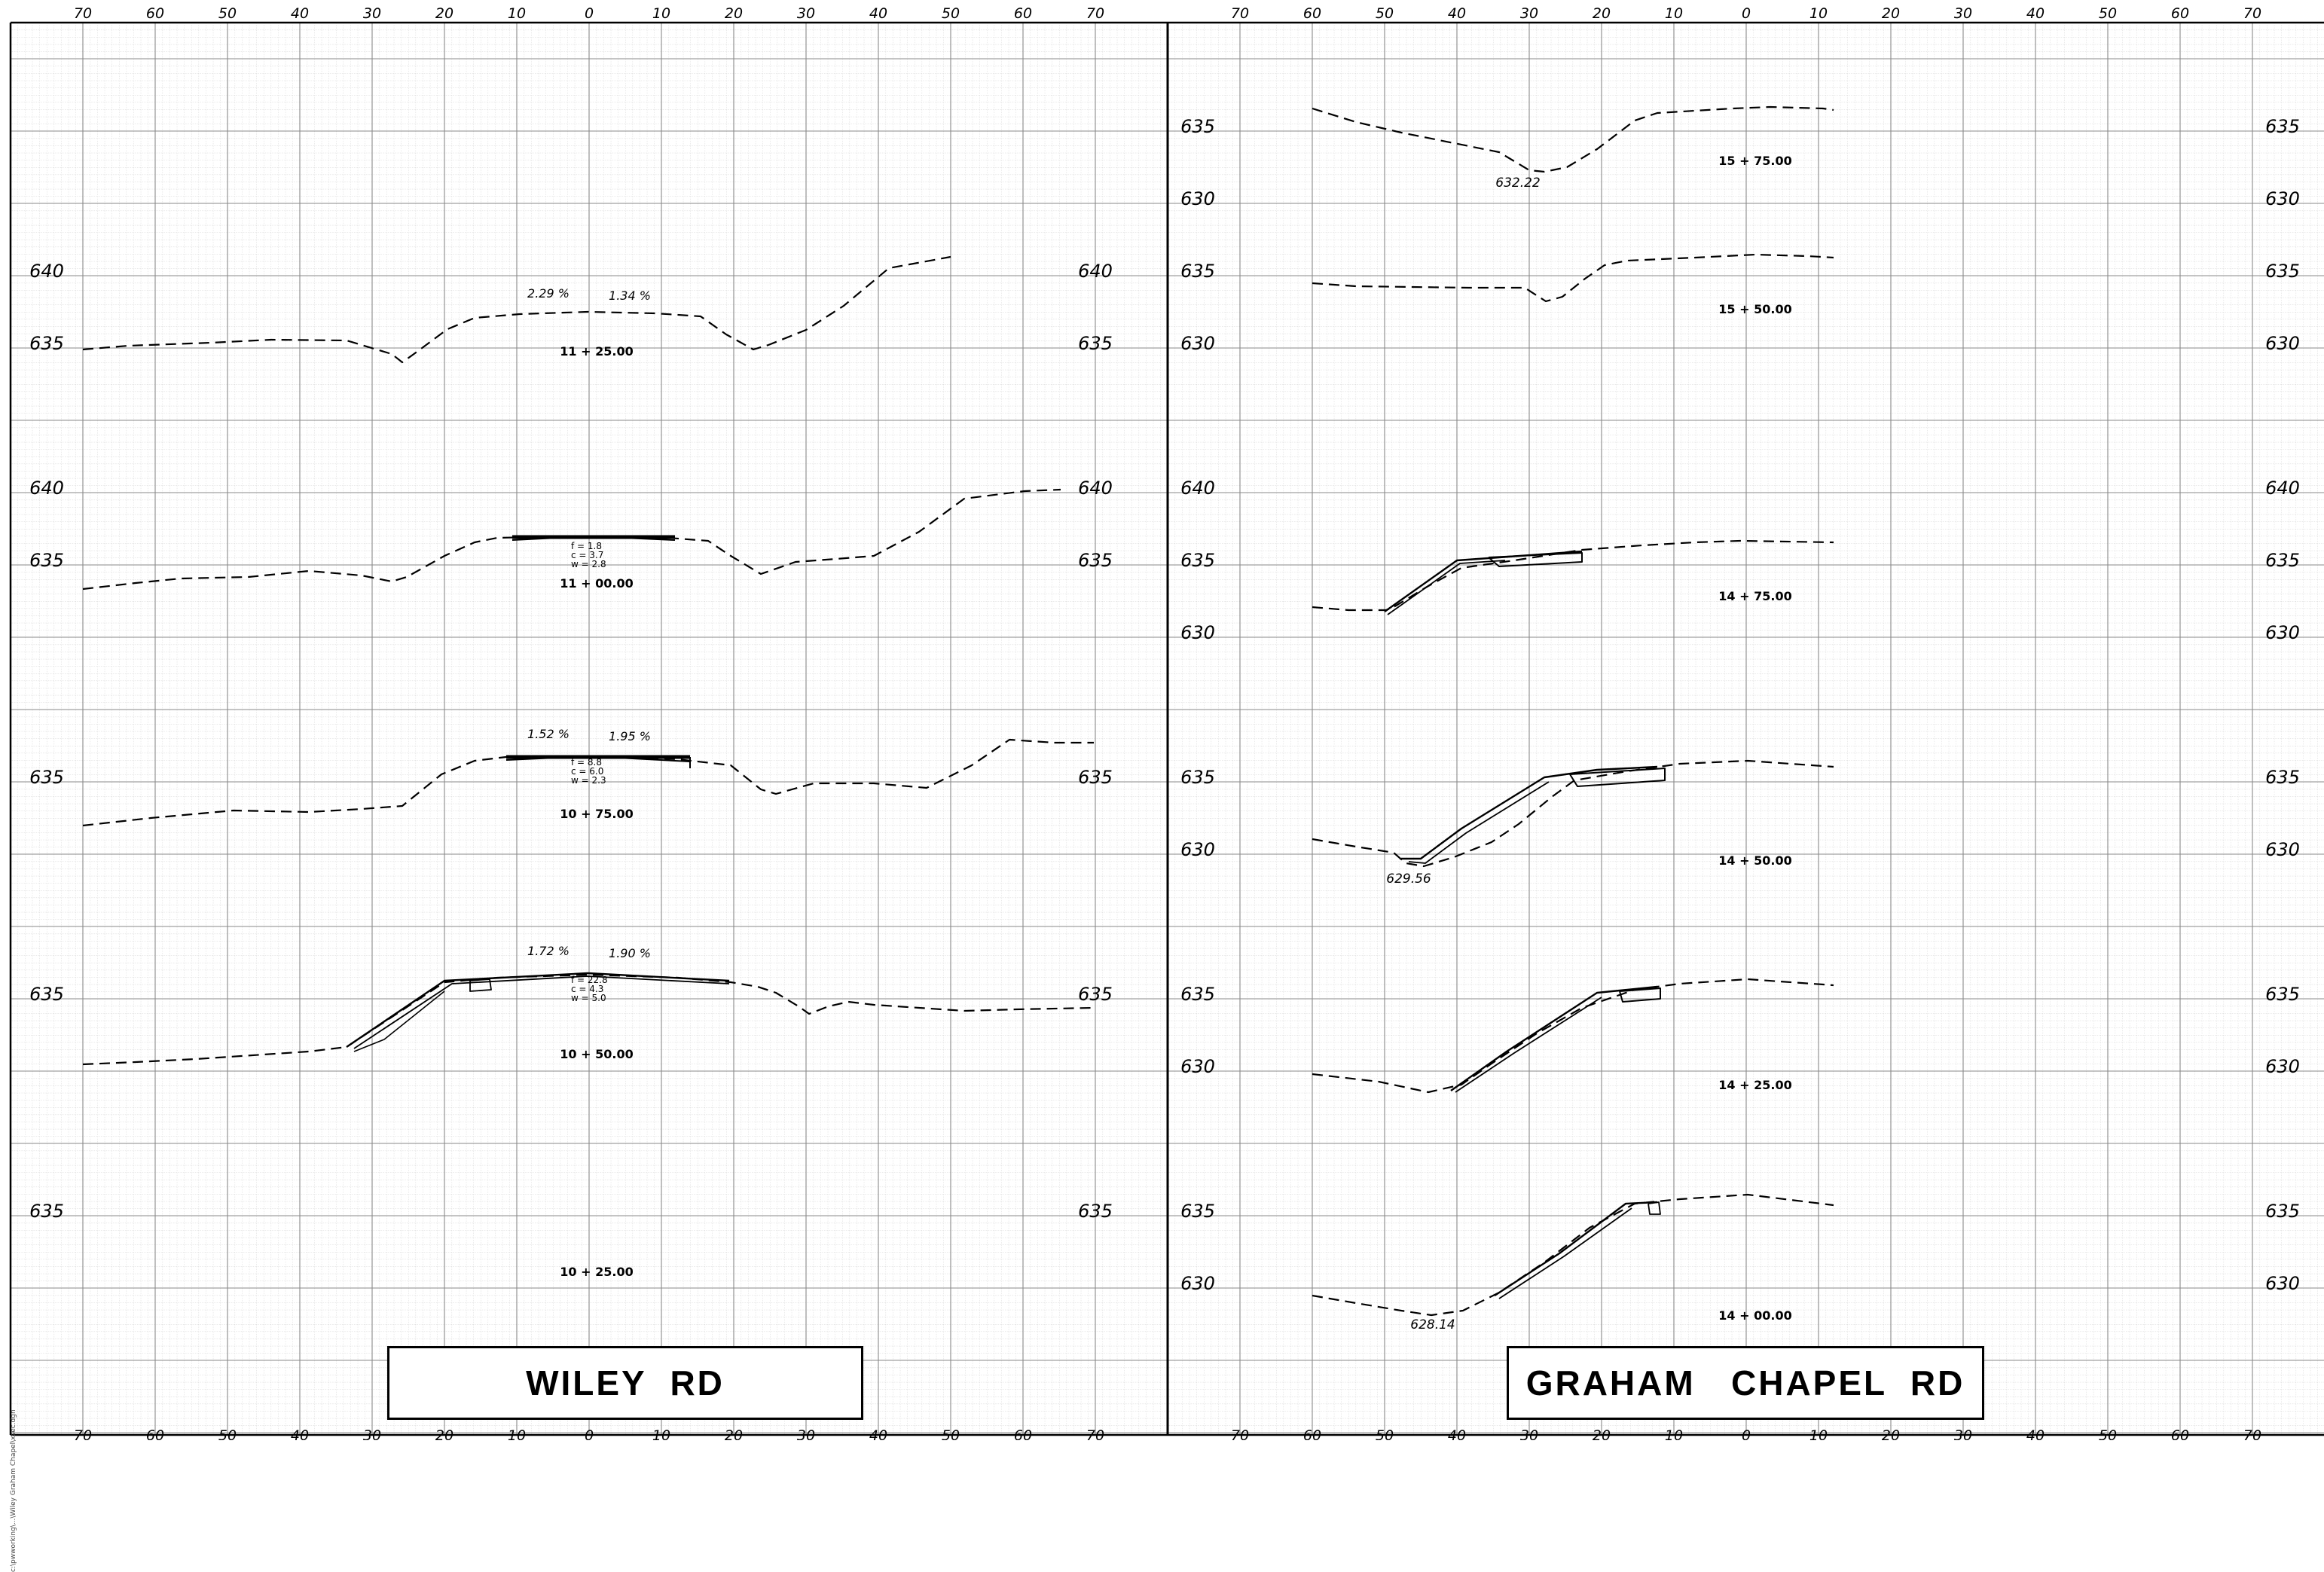 This screenshot has width=2324, height=1572. What do you see at coordinates (1755, 1315) in the screenshot?
I see `station-label: 14 + 00.00` at bounding box center [1755, 1315].